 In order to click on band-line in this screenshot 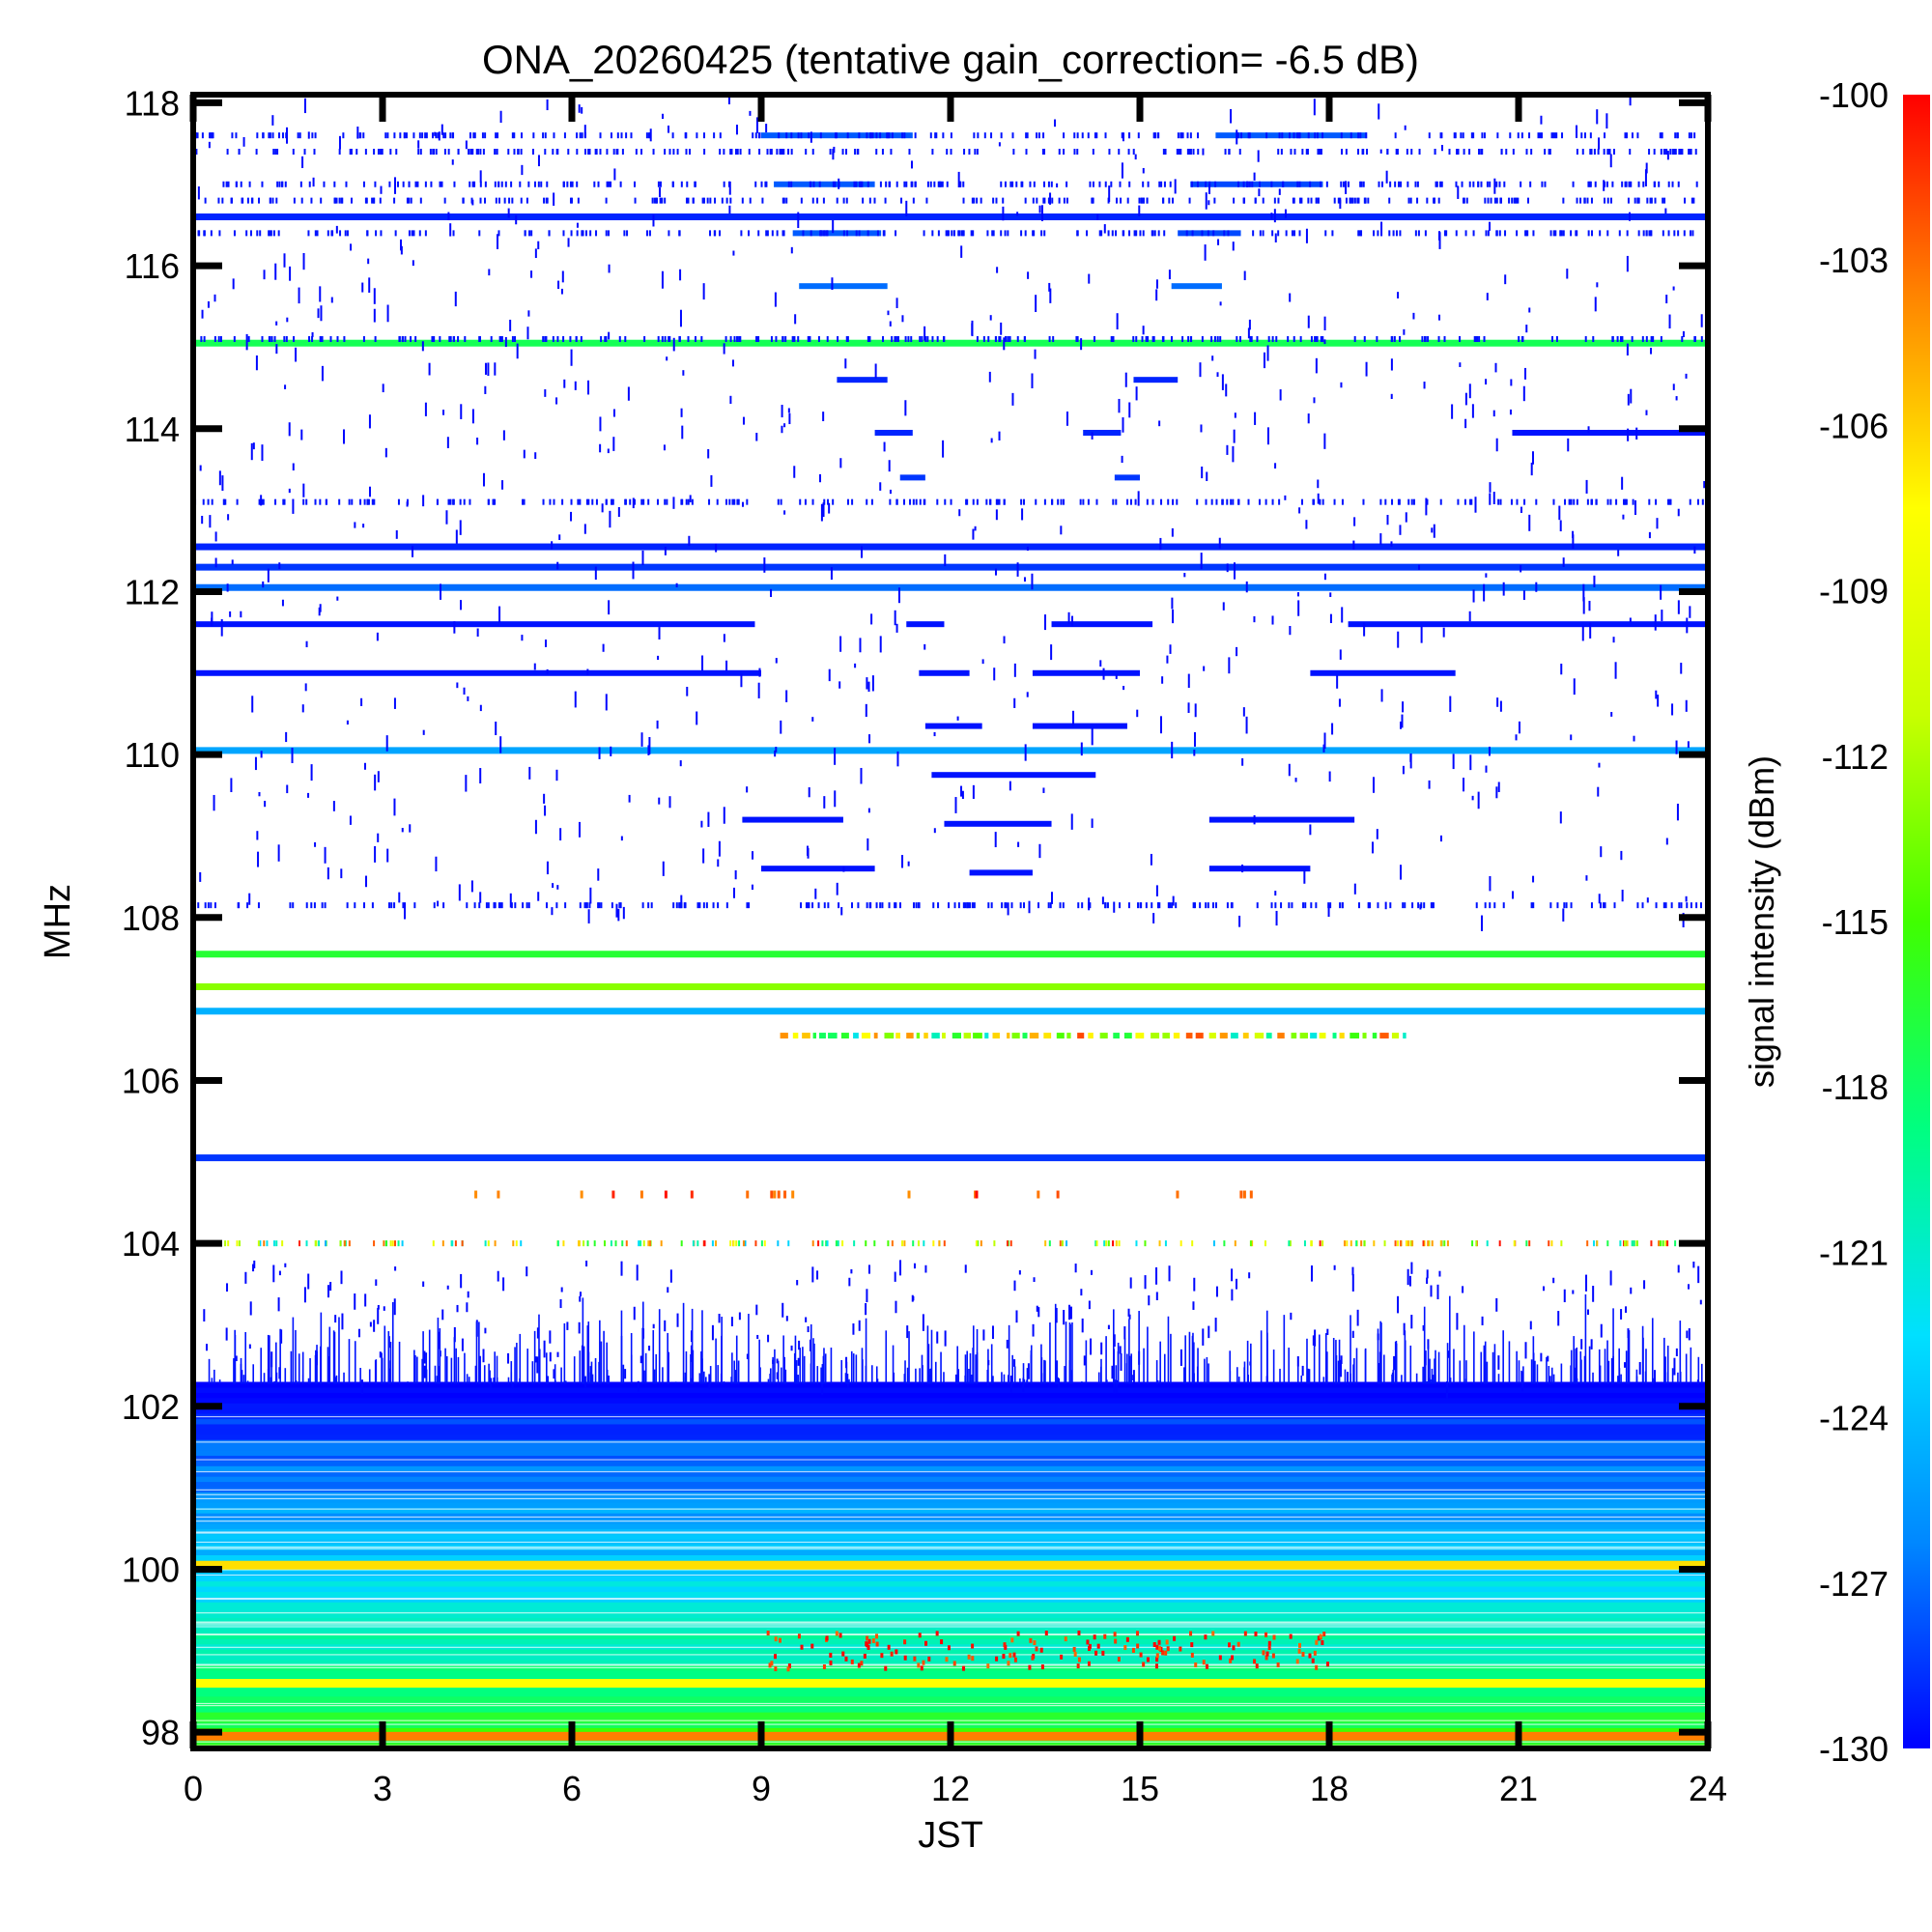, I will do `click(950, 217)`.